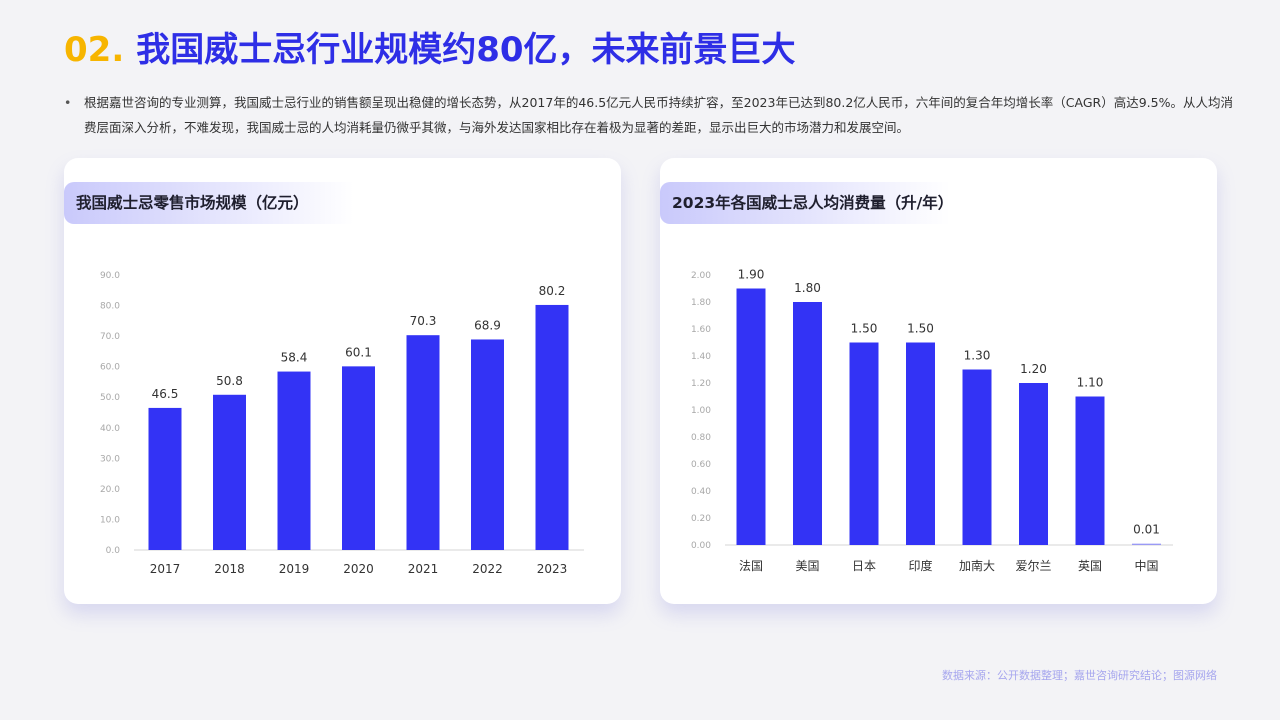 Image resolution: width=1280 pixels, height=720 pixels. Describe the element at coordinates (358, 352) in the screenshot. I see `data-label: 60.1` at that location.